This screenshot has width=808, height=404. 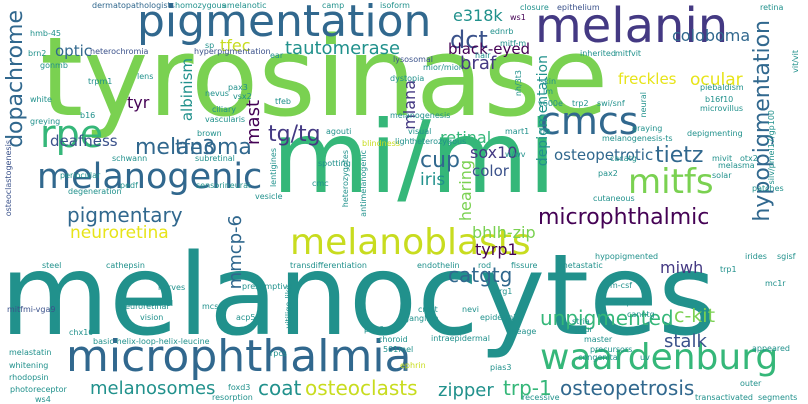 What do you see at coordinates (611, 103) in the screenshot?
I see `word-swi-snf: swi/snf` at bounding box center [611, 103].